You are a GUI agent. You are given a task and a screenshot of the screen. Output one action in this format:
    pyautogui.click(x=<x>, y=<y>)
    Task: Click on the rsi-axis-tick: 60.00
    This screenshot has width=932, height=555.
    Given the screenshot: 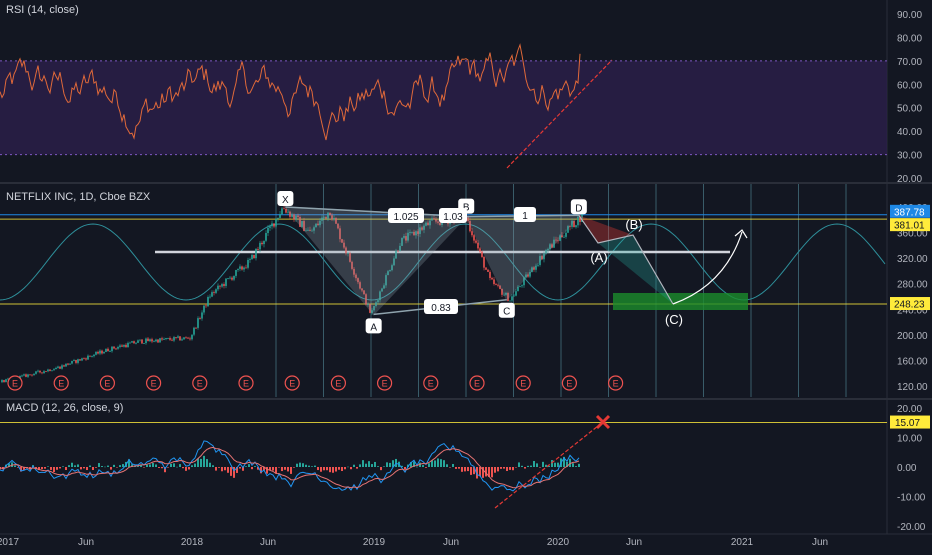 What is the action you would take?
    pyautogui.click(x=909, y=85)
    